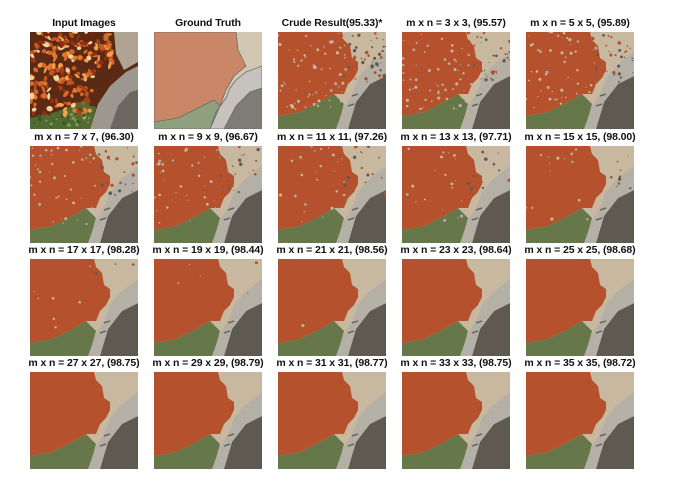 The image size is (673, 491). I want to click on gt-stone-region, so click(236, 97).